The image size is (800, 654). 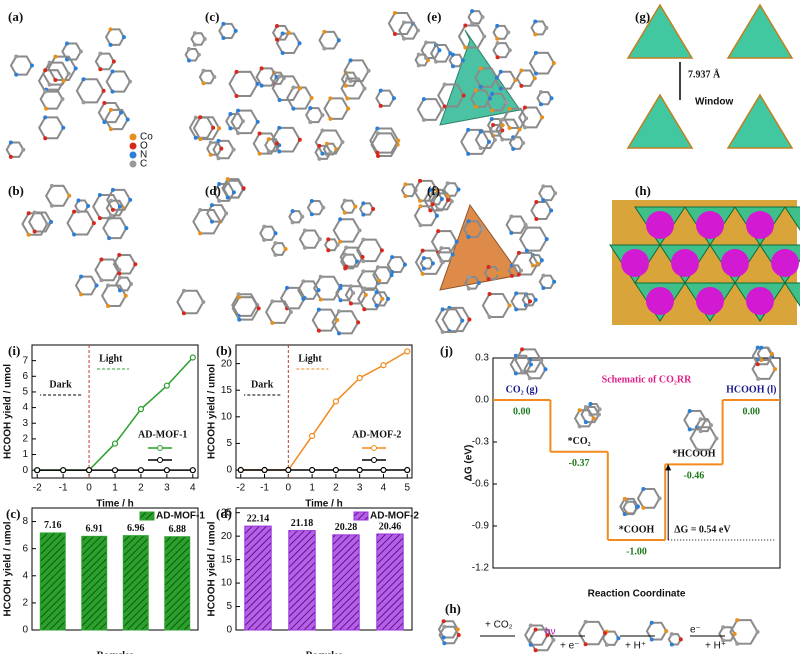 I want to click on plot-frame, so click(x=324, y=569).